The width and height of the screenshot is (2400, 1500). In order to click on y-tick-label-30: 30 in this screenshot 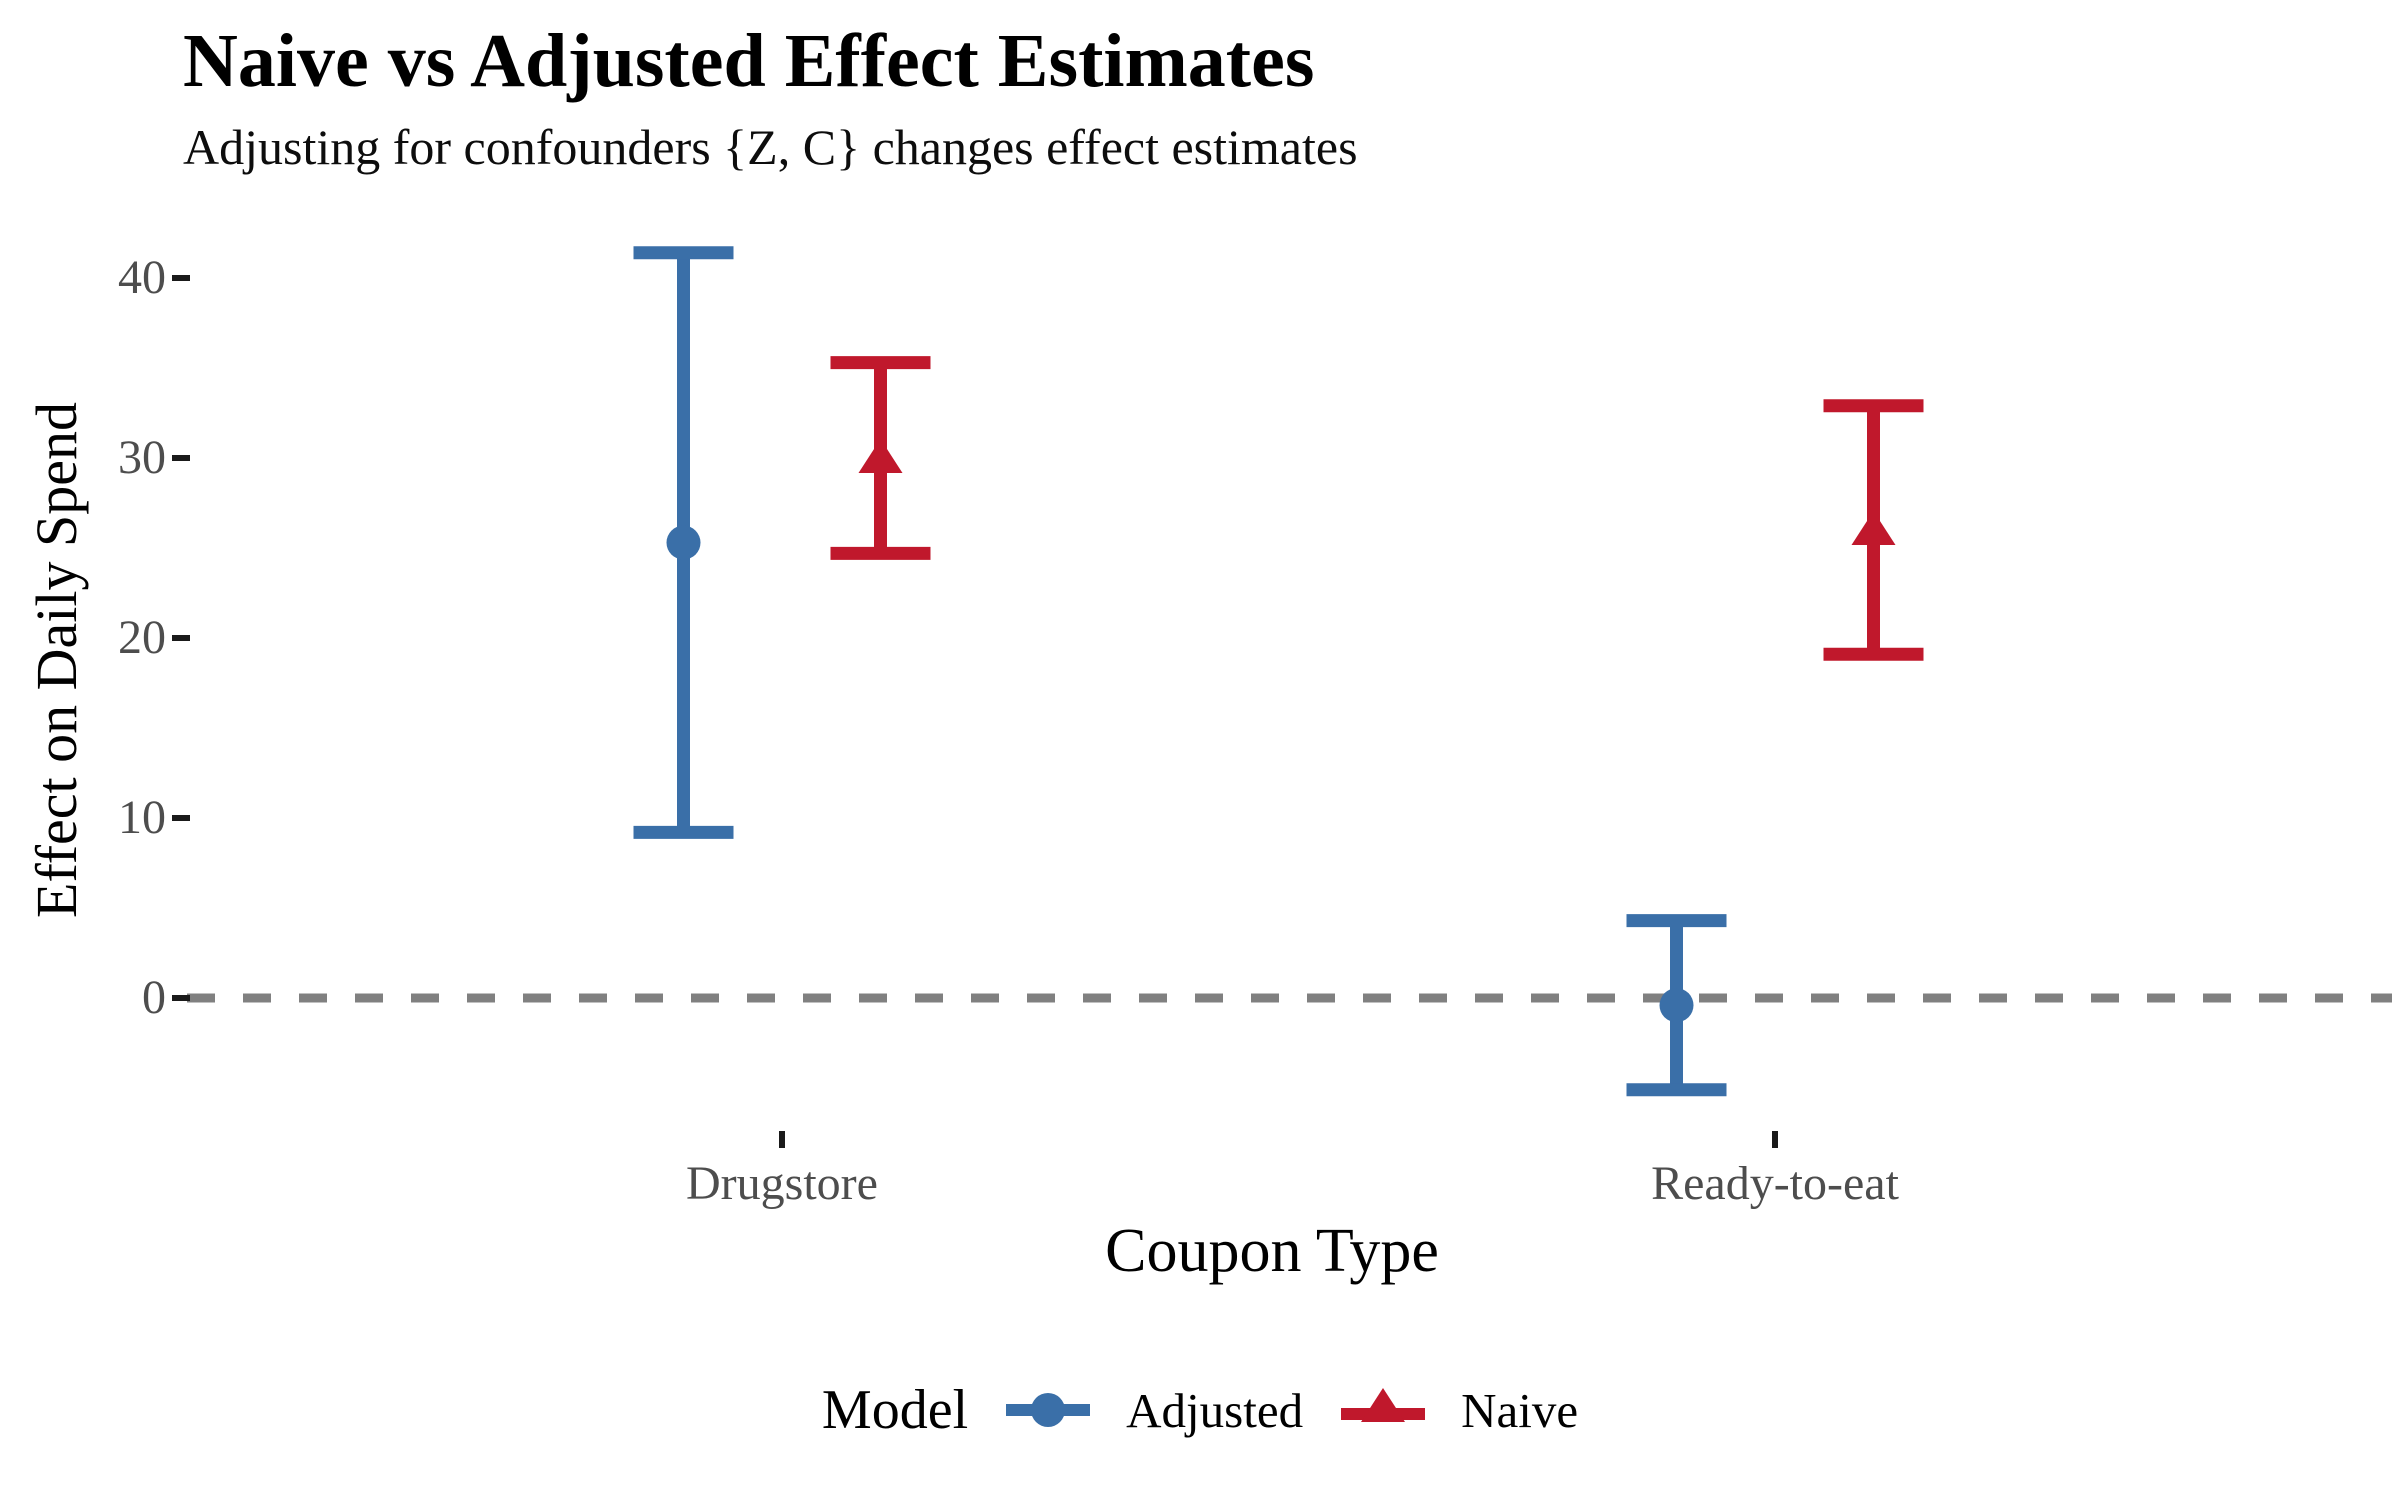, I will do `click(142, 457)`.